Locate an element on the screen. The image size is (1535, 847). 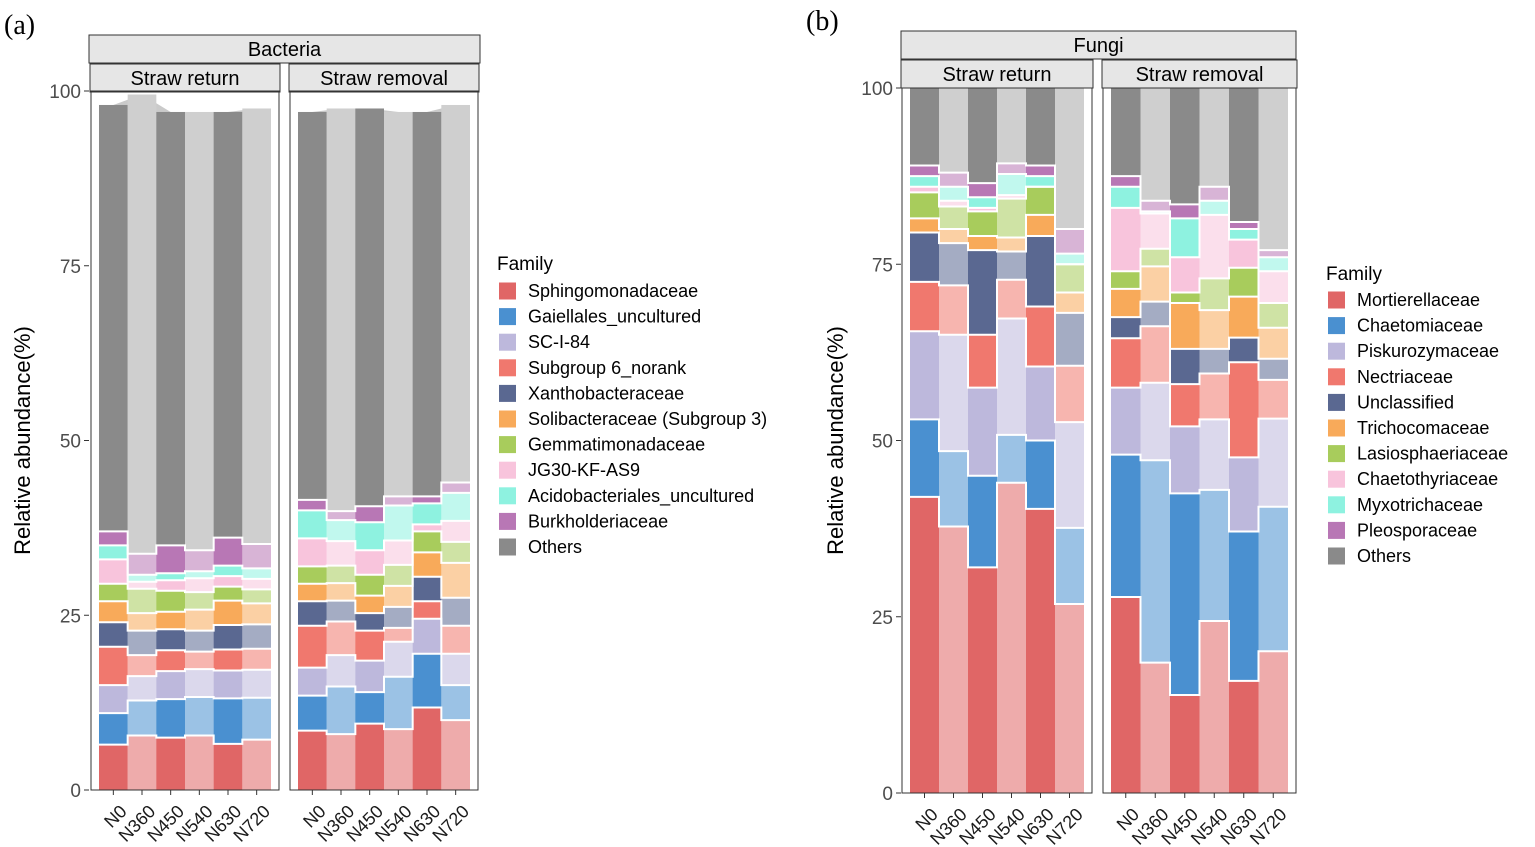
legend-item: Nectriaceae is located at coordinates (1390, 377).